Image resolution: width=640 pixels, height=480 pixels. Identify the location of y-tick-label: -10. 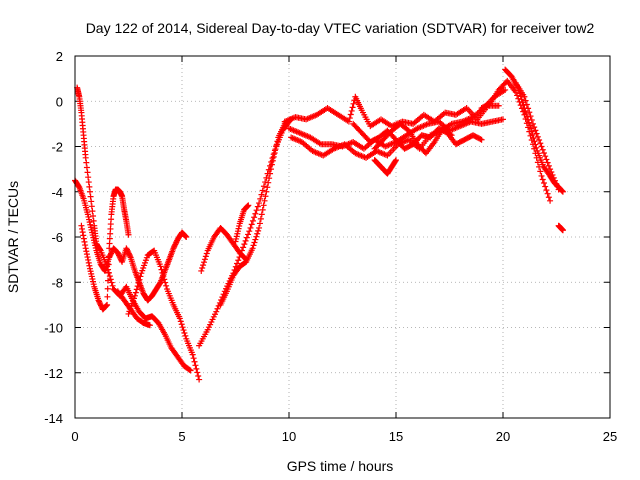
(53, 328).